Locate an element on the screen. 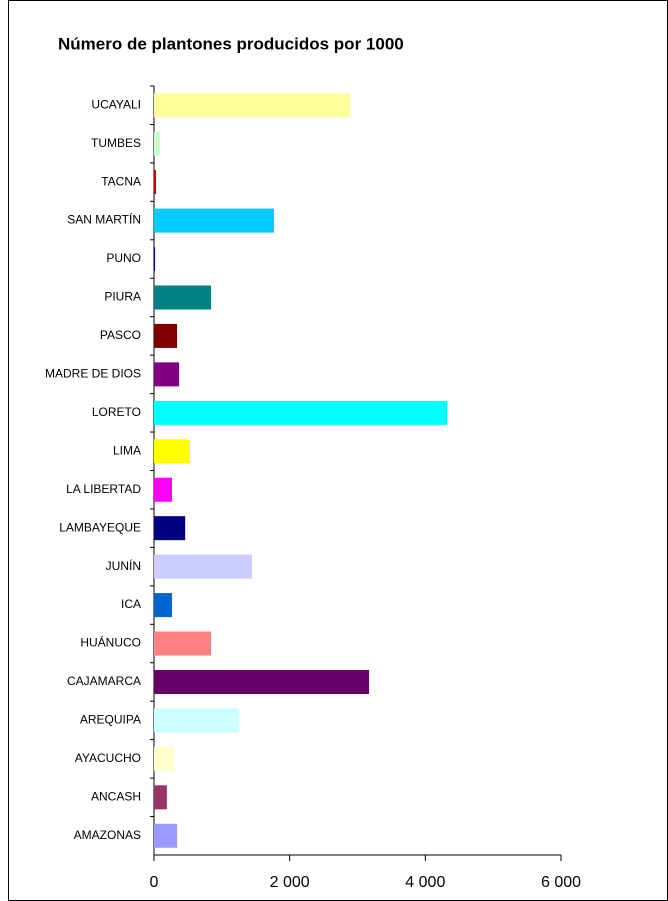 This screenshot has height=901, width=668. y-tick-label: ANCASH is located at coordinates (116, 796).